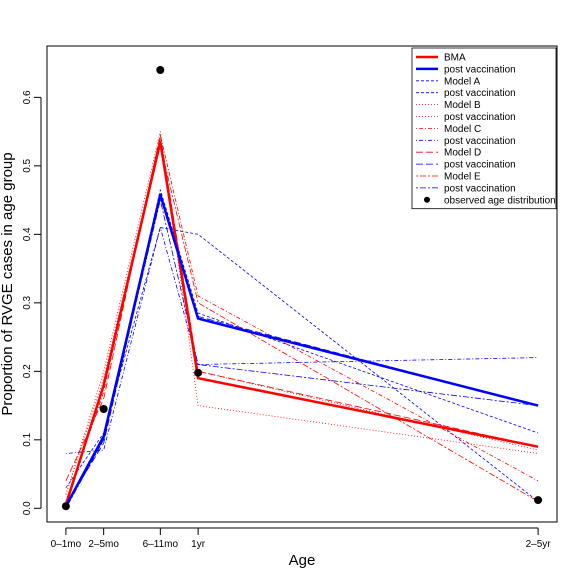 The width and height of the screenshot is (581, 586). I want to click on x-tick-label: 6–11mo, so click(161, 544).